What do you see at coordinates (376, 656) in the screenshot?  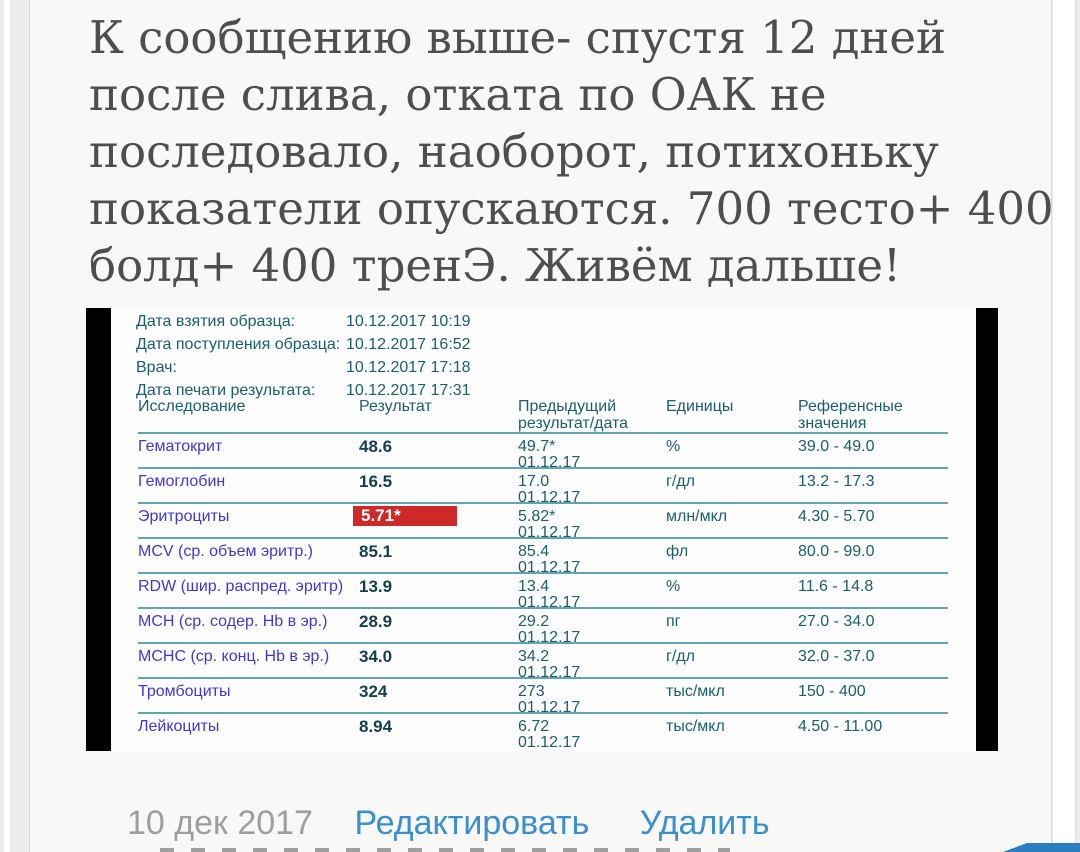 I see `test-result: 34.0` at bounding box center [376, 656].